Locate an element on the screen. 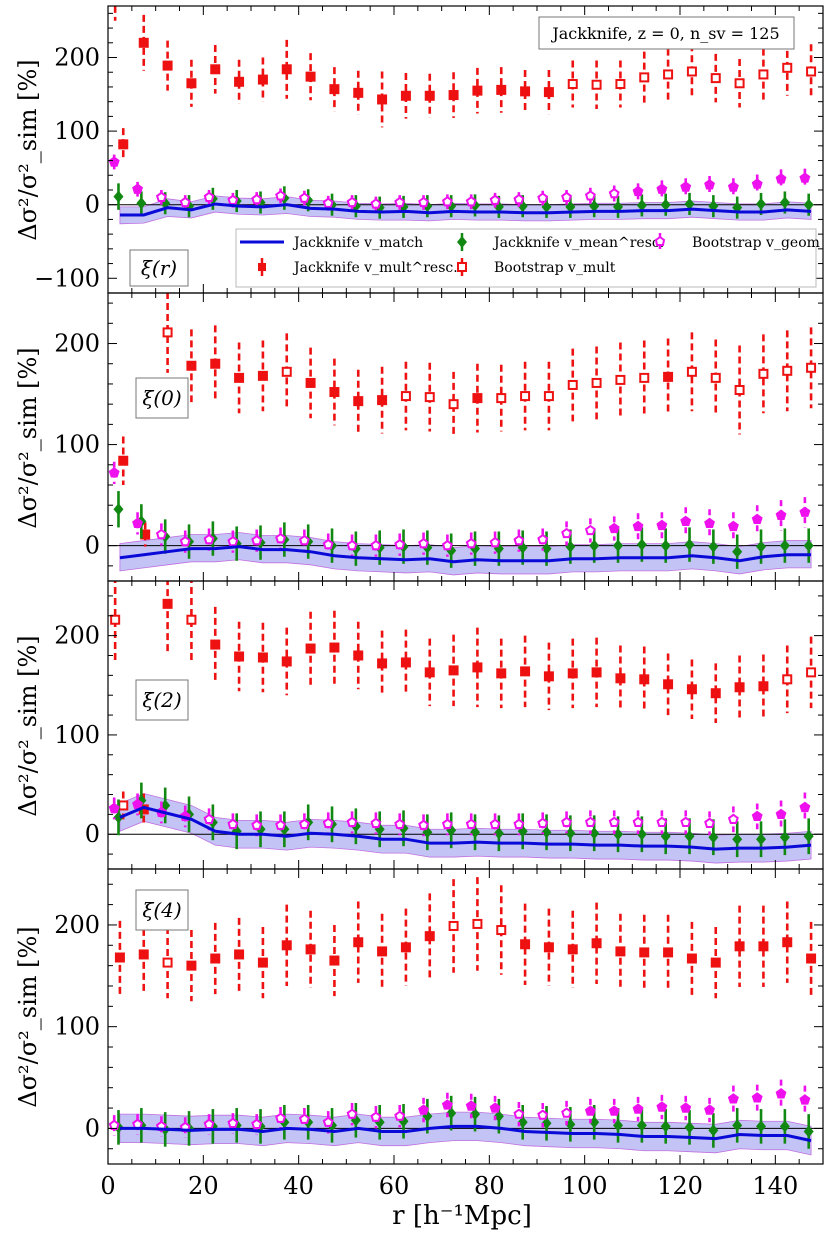 The height and width of the screenshot is (1241, 830). legend-geom-label: Bootstrap v_geom is located at coordinates (756, 243).